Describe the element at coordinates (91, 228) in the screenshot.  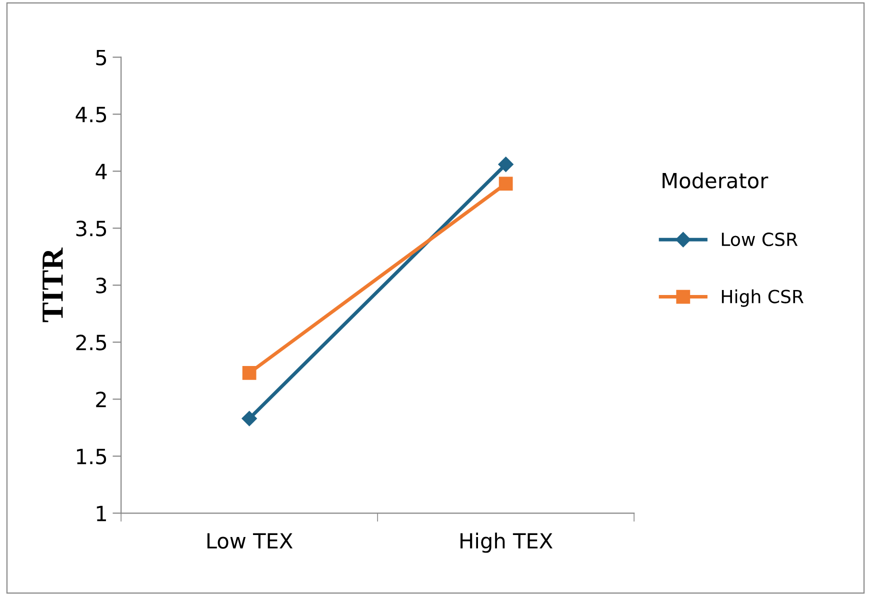
I see `y-tick-label: 3.5` at that location.